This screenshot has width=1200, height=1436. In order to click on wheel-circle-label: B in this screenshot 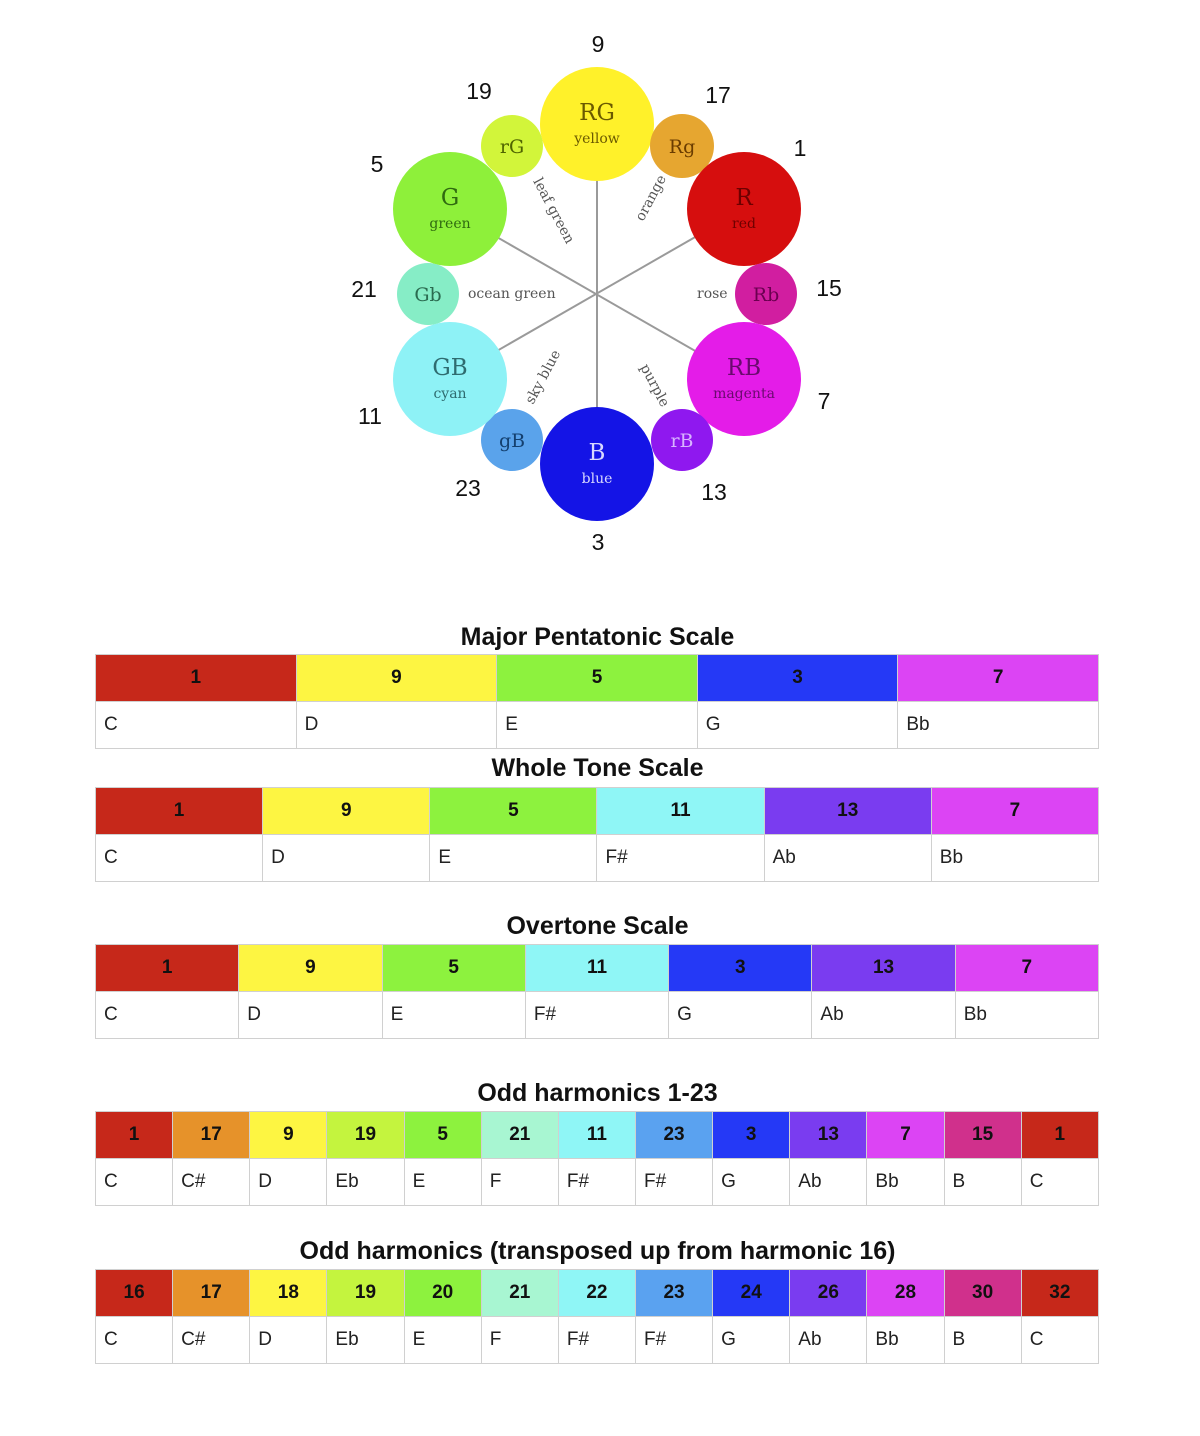, I will do `click(597, 453)`.